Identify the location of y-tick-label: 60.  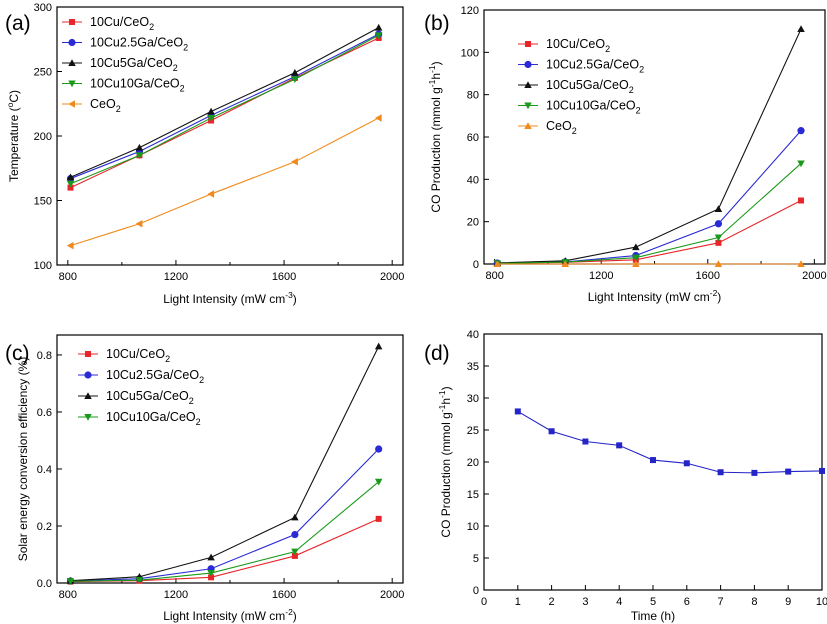
(473, 138).